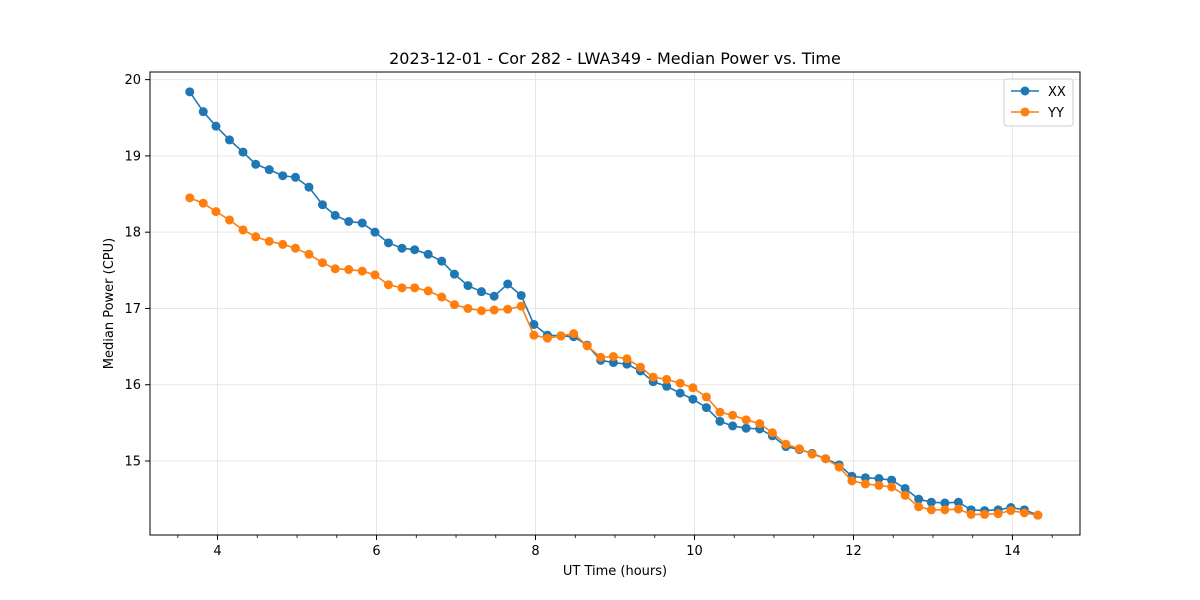  I want to click on y-tick-label: 20, so click(132, 80).